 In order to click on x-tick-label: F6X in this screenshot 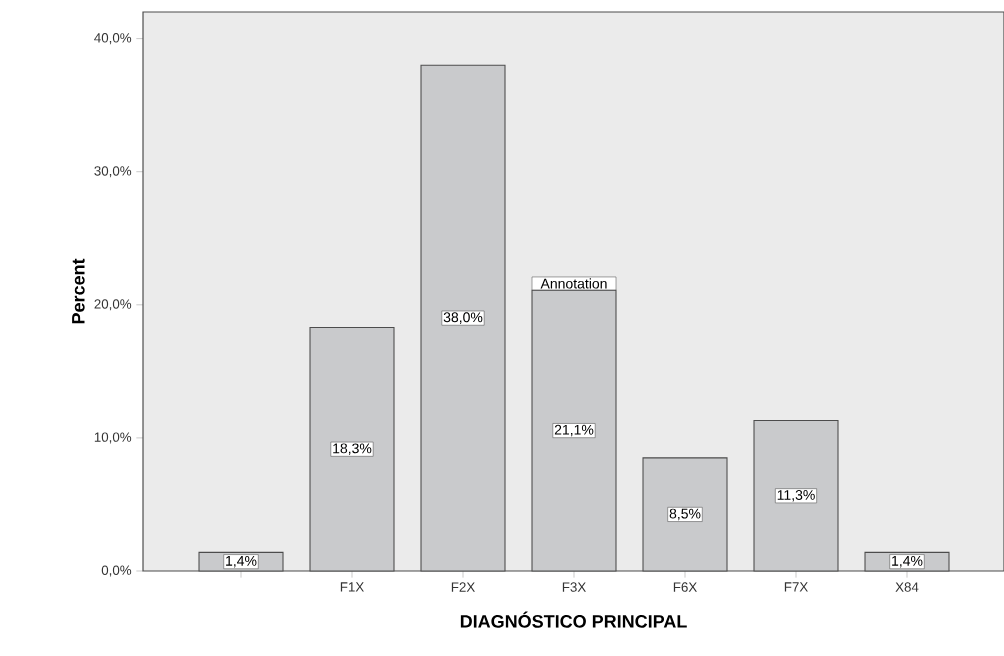, I will do `click(685, 587)`.